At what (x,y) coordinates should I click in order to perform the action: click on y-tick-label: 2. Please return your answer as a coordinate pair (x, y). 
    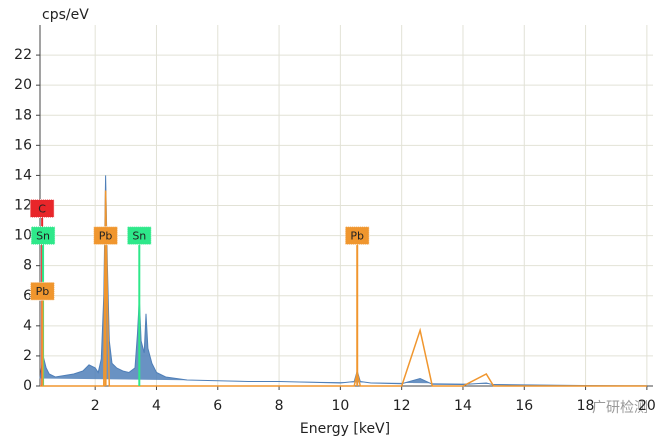
    Looking at the image, I should click on (27, 356).